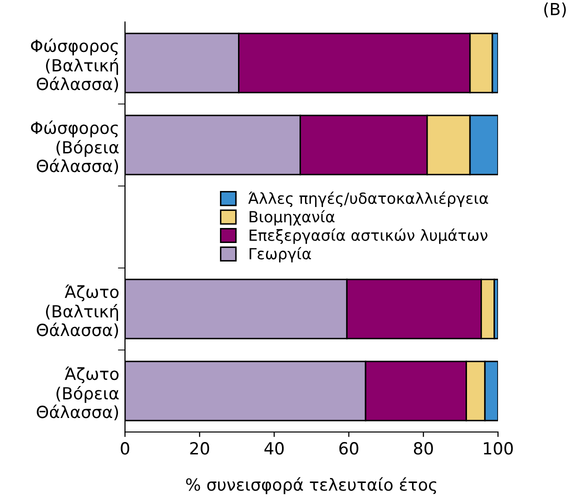 The width and height of the screenshot is (573, 499). I want to click on legend-label: Βιομηχανία, so click(292, 218).